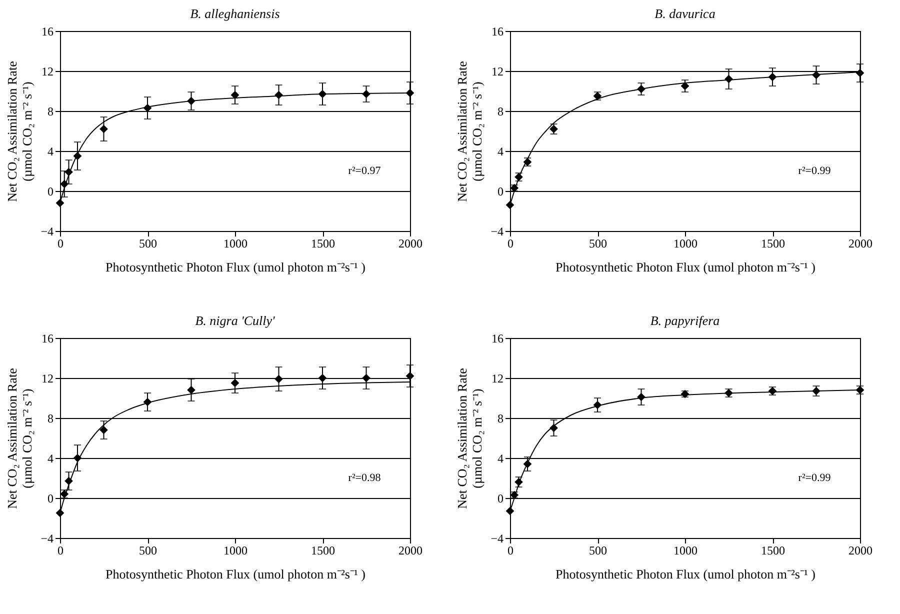  I want to click on chart-title: B. papyrifera, so click(685, 320).